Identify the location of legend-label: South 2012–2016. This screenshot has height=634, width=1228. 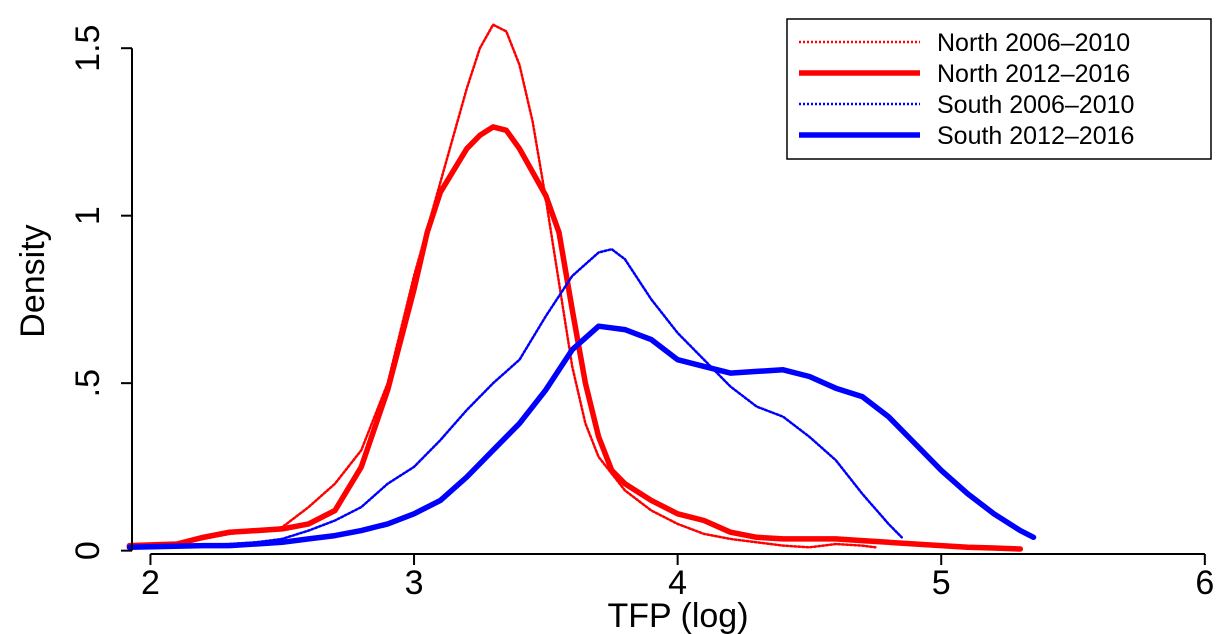
(1035, 136).